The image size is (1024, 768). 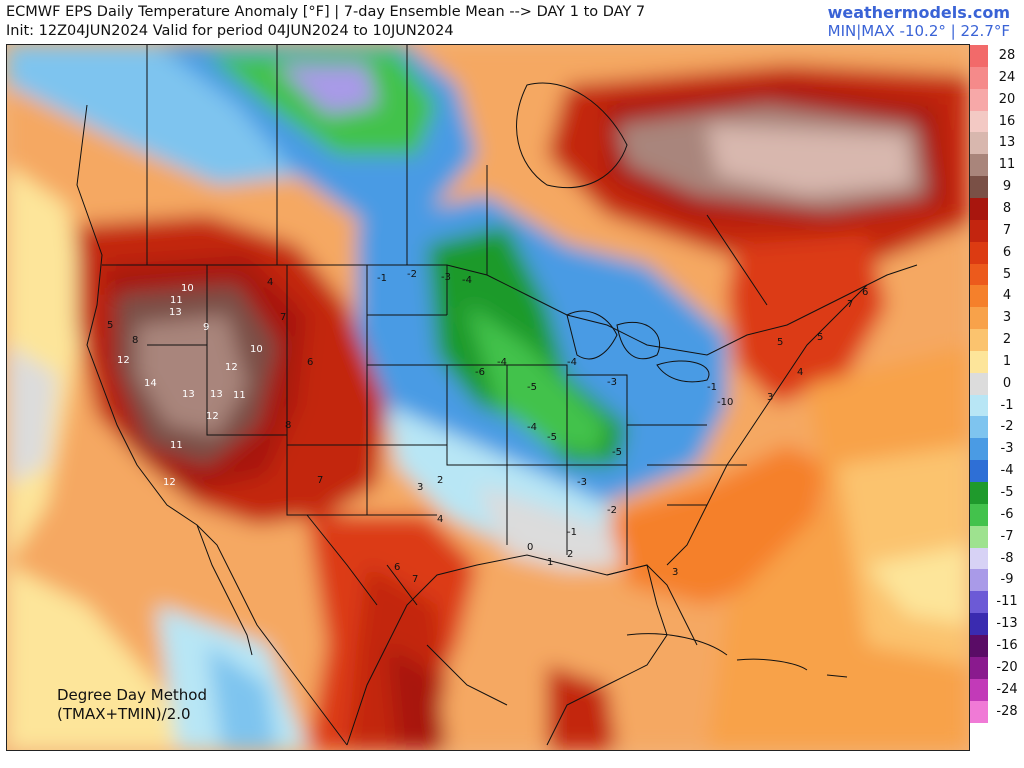 What do you see at coordinates (997, 340) in the screenshot?
I see `legend-entry: 2` at bounding box center [997, 340].